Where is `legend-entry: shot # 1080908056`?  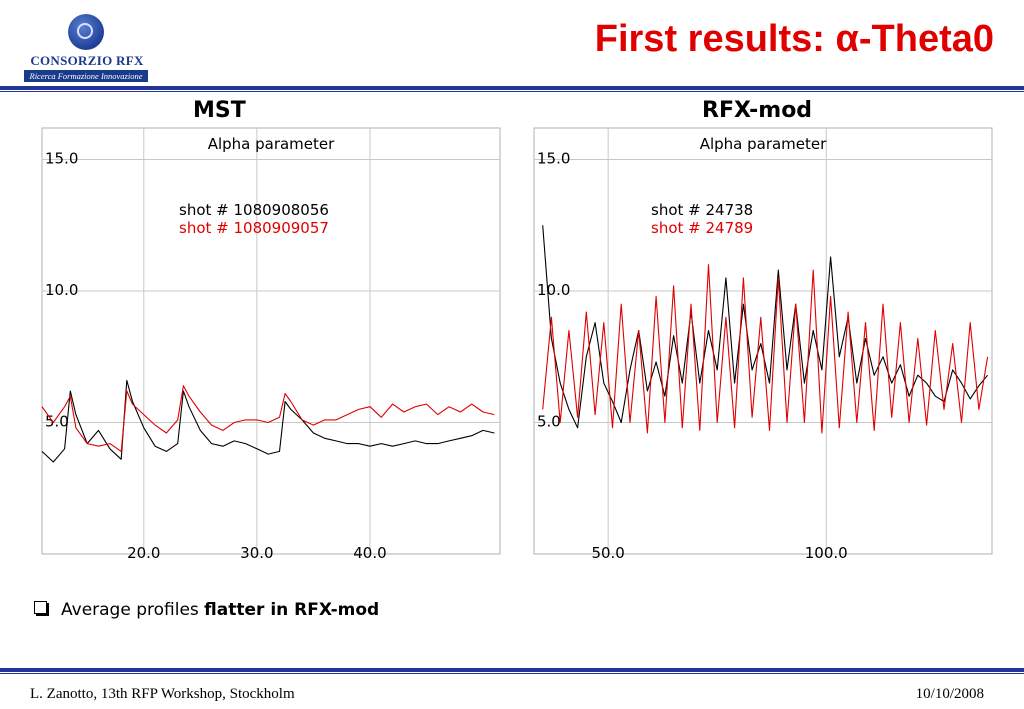
legend-entry: shot # 1080908056 is located at coordinates (254, 210).